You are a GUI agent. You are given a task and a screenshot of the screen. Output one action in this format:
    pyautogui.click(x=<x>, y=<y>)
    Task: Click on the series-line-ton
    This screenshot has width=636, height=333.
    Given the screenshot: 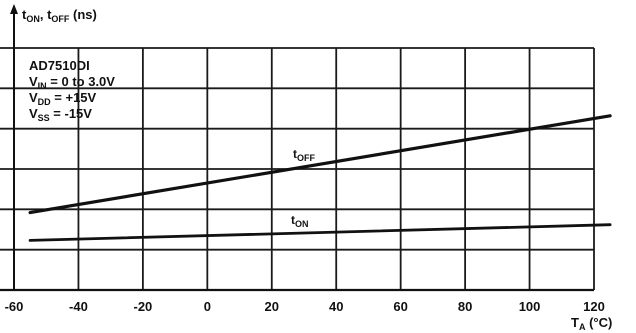 What is the action you would take?
    pyautogui.click(x=320, y=232)
    